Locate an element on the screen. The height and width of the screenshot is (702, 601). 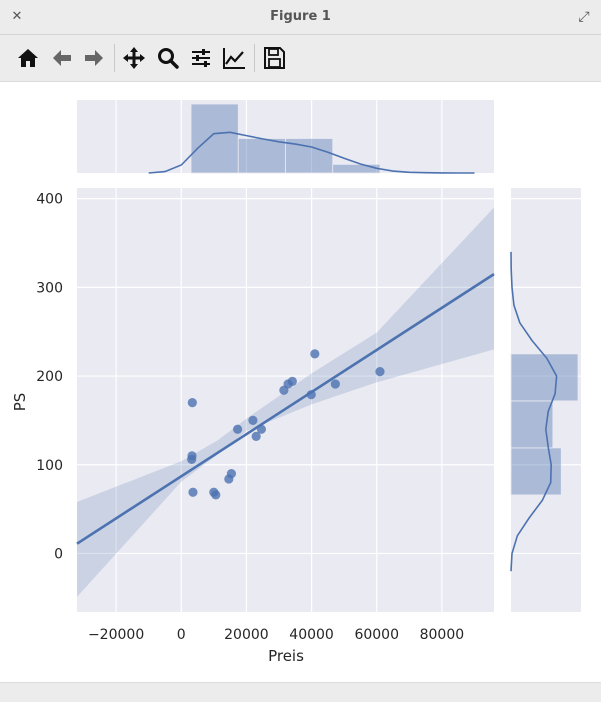
marginal-y-kde is located at coordinates (534, 411).